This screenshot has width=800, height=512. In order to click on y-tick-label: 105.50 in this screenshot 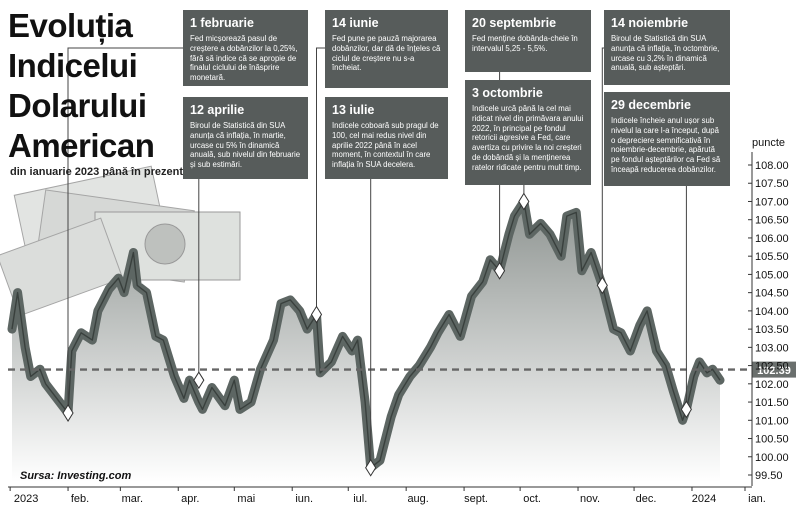, I will do `click(772, 257)`.